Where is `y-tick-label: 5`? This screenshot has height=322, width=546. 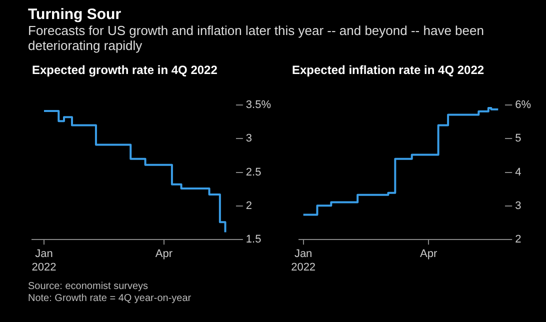 y-tick-label: 5 is located at coordinates (518, 138).